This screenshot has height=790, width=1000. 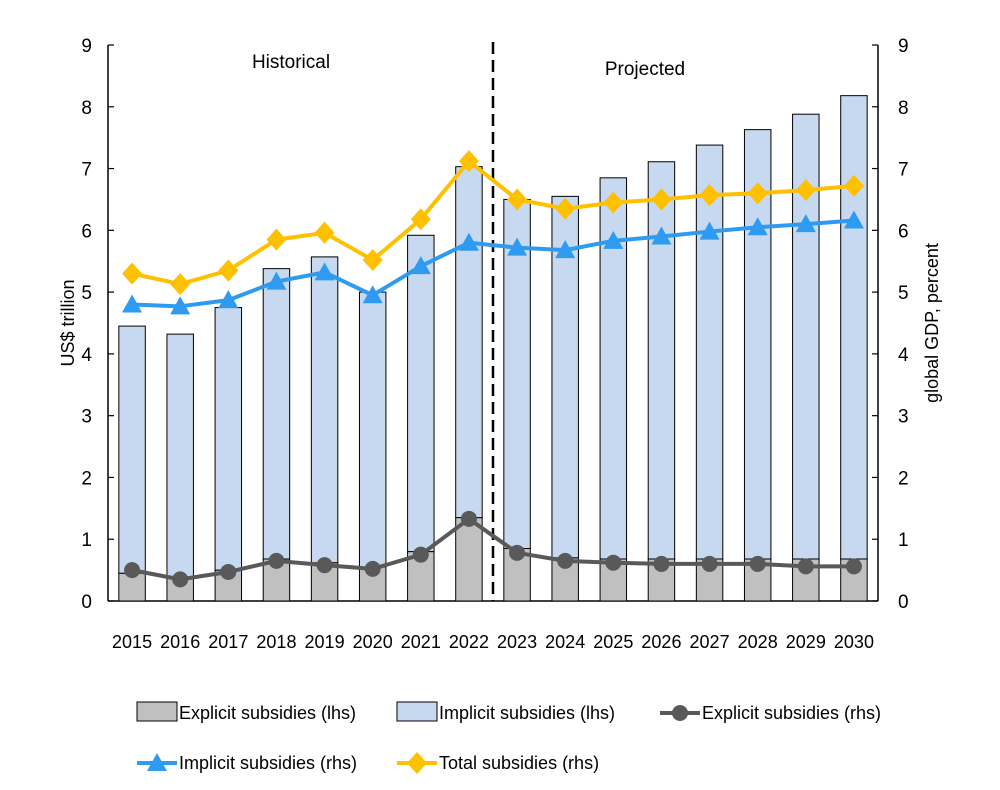 I want to click on x-tick-label: 2016, so click(x=180, y=642).